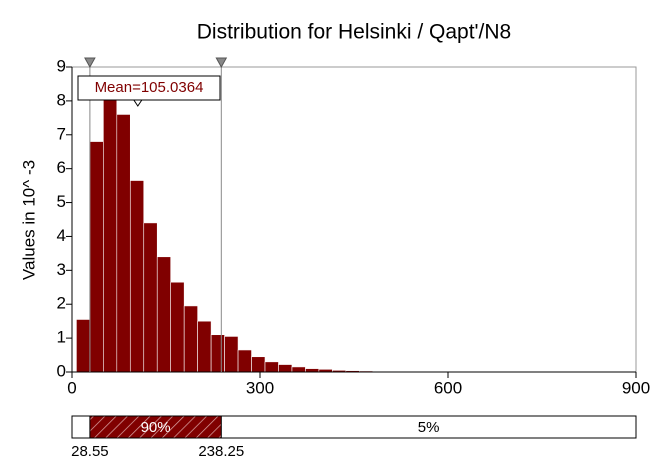 This screenshot has height=462, width=652. I want to click on y-tick-label: 2, so click(61, 303).